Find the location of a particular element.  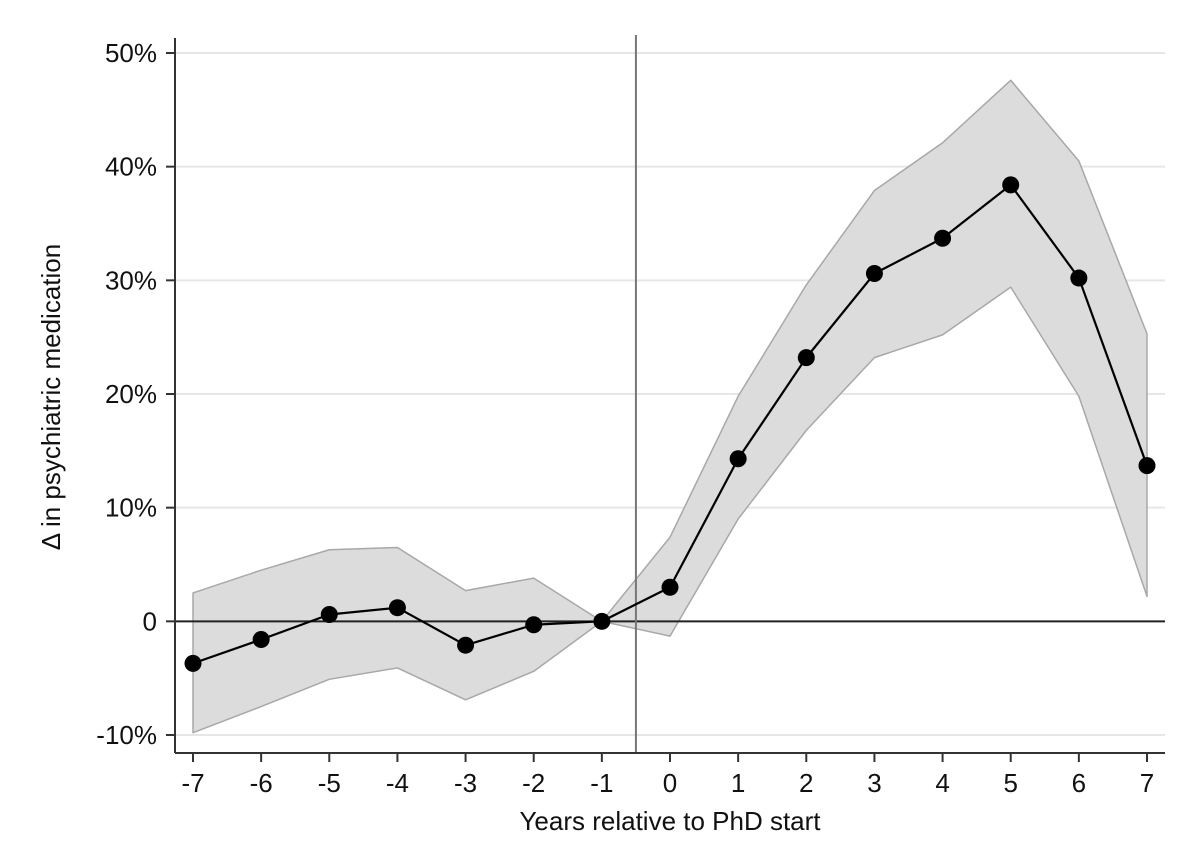

y-tick-label: 40% is located at coordinates (131, 167).